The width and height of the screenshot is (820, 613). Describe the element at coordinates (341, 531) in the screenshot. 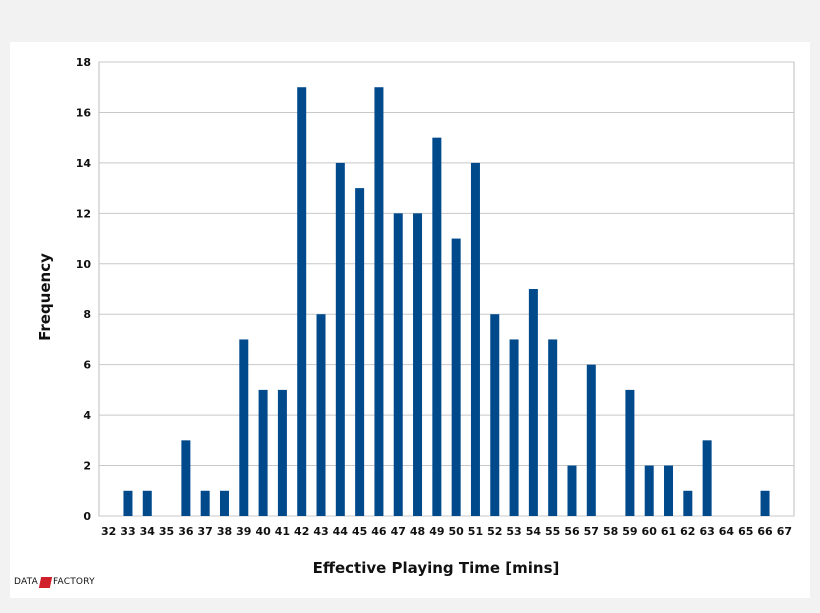

I see `x-tick-label: 44` at that location.